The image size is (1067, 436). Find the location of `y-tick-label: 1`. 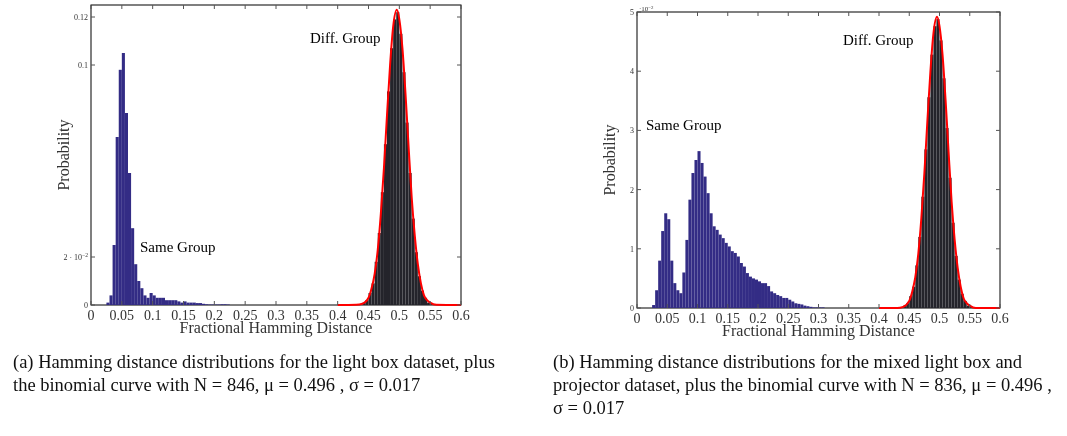

y-tick-label: 1 is located at coordinates (632, 249).